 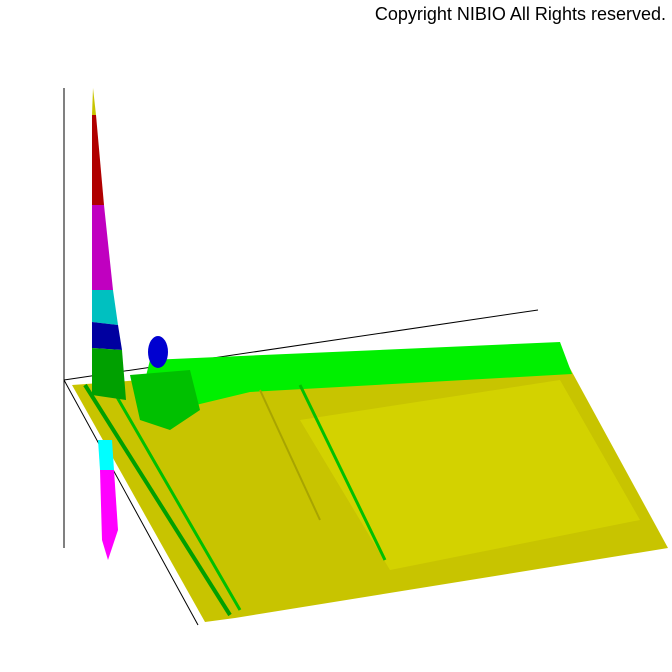 What do you see at coordinates (470, 475) in the screenshot?
I see `surface-highlight` at bounding box center [470, 475].